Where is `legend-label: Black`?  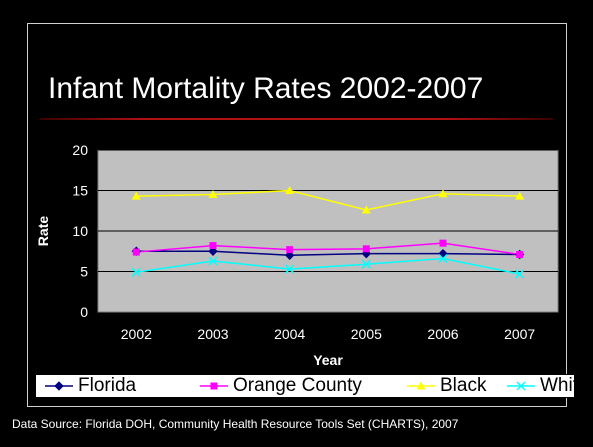
legend-label: Black is located at coordinates (463, 385).